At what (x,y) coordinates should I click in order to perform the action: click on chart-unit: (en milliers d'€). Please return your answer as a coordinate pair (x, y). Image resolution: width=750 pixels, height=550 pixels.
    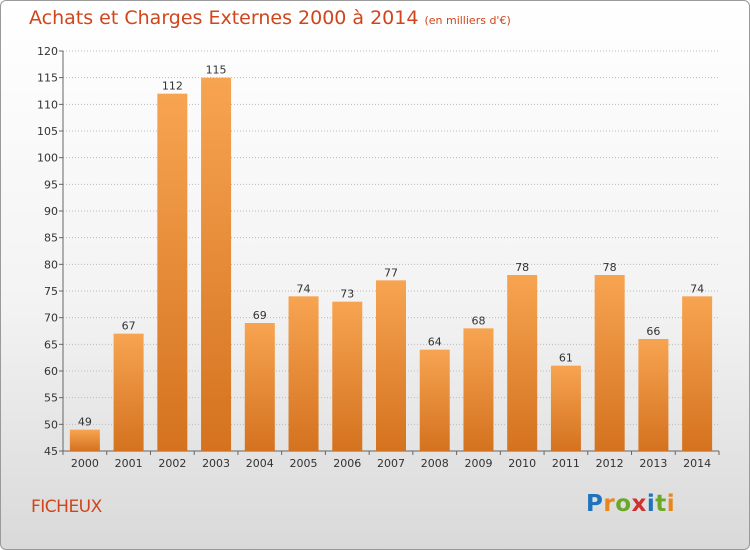
    Looking at the image, I should click on (467, 20).